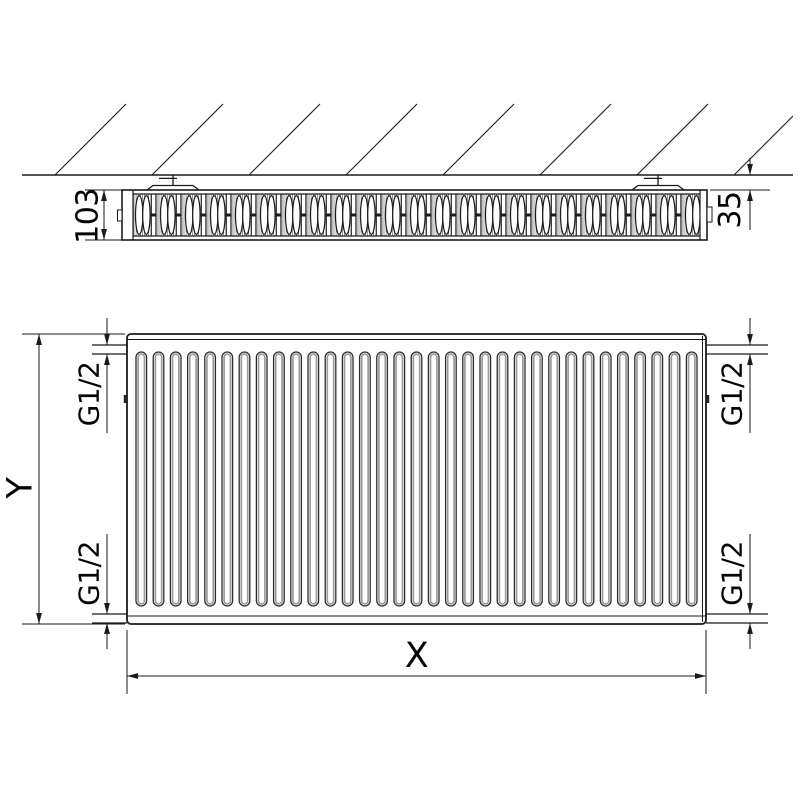 The height and width of the screenshot is (800, 800). I want to click on connection-stub-top-left, so click(109, 349).